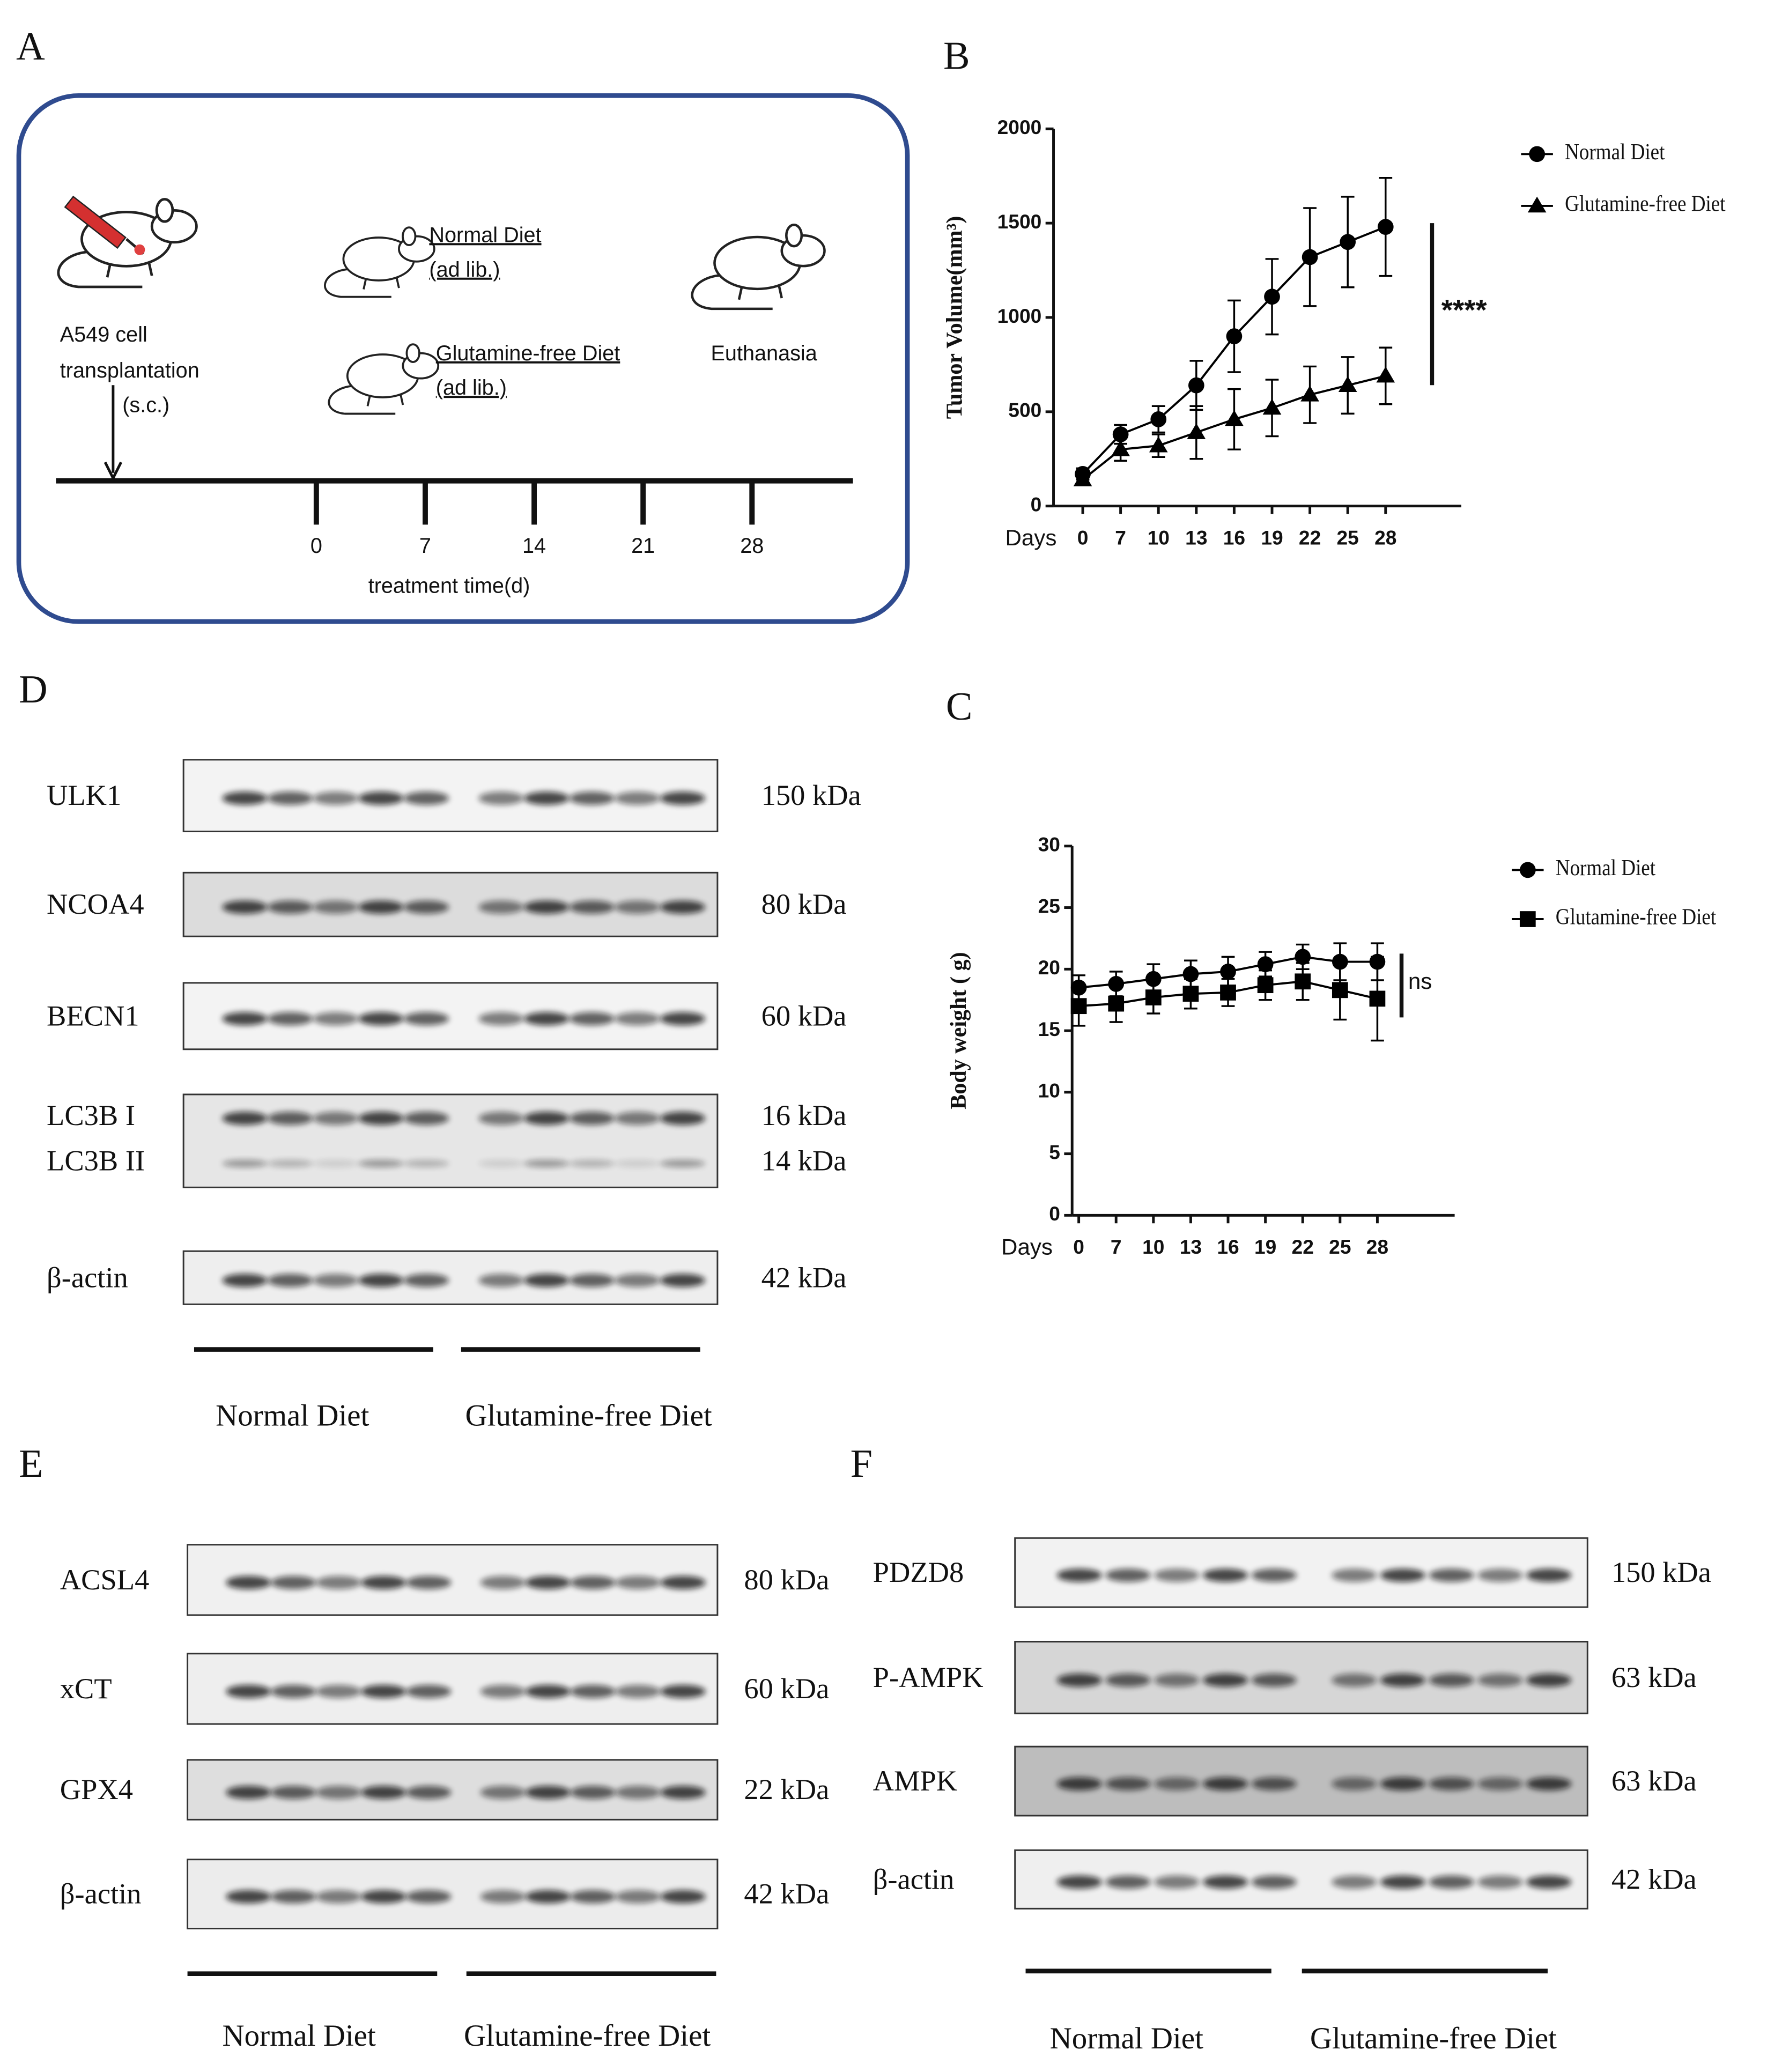 This screenshot has height=2072, width=1767. What do you see at coordinates (1019, 316) in the screenshot?
I see `y-tick-label: 1000` at bounding box center [1019, 316].